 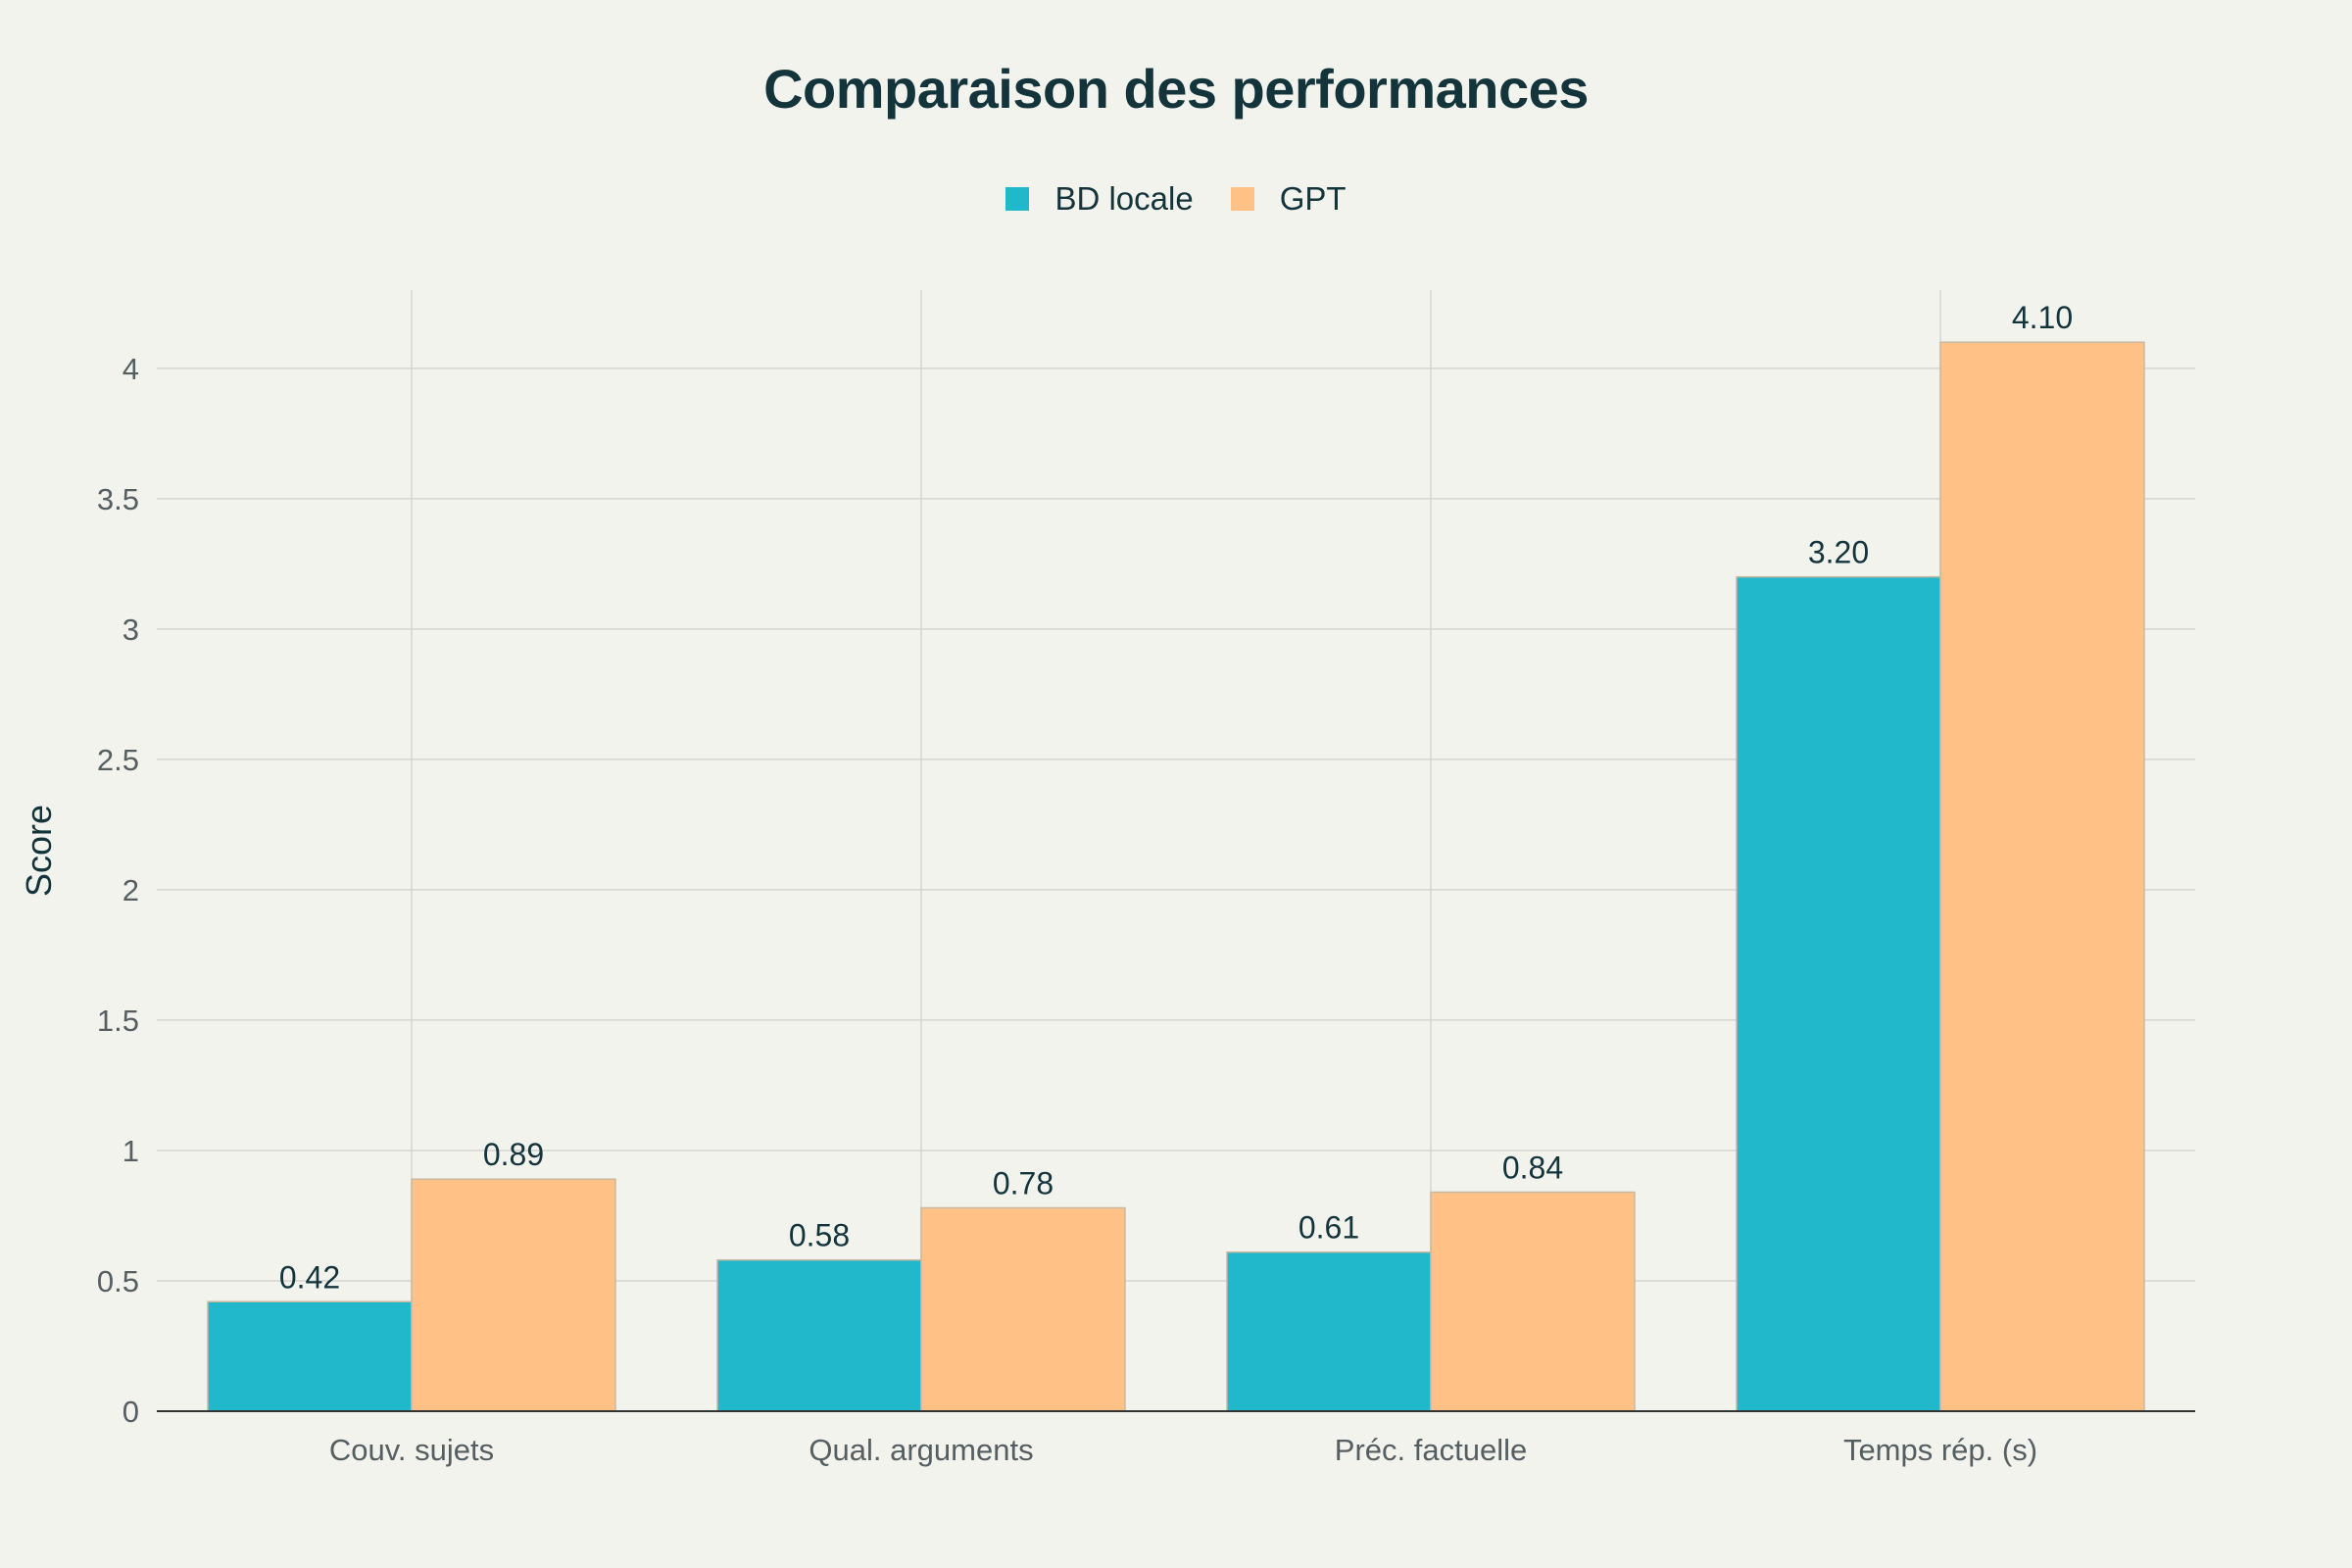 What do you see at coordinates (1532, 1168) in the screenshot?
I see `data-label: 0.84` at bounding box center [1532, 1168].